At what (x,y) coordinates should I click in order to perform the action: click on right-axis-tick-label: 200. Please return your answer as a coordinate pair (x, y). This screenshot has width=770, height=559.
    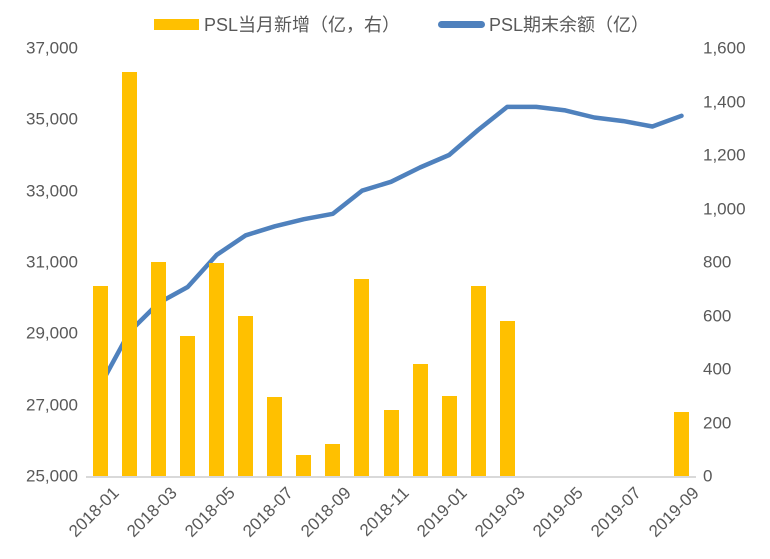
    Looking at the image, I should click on (717, 422).